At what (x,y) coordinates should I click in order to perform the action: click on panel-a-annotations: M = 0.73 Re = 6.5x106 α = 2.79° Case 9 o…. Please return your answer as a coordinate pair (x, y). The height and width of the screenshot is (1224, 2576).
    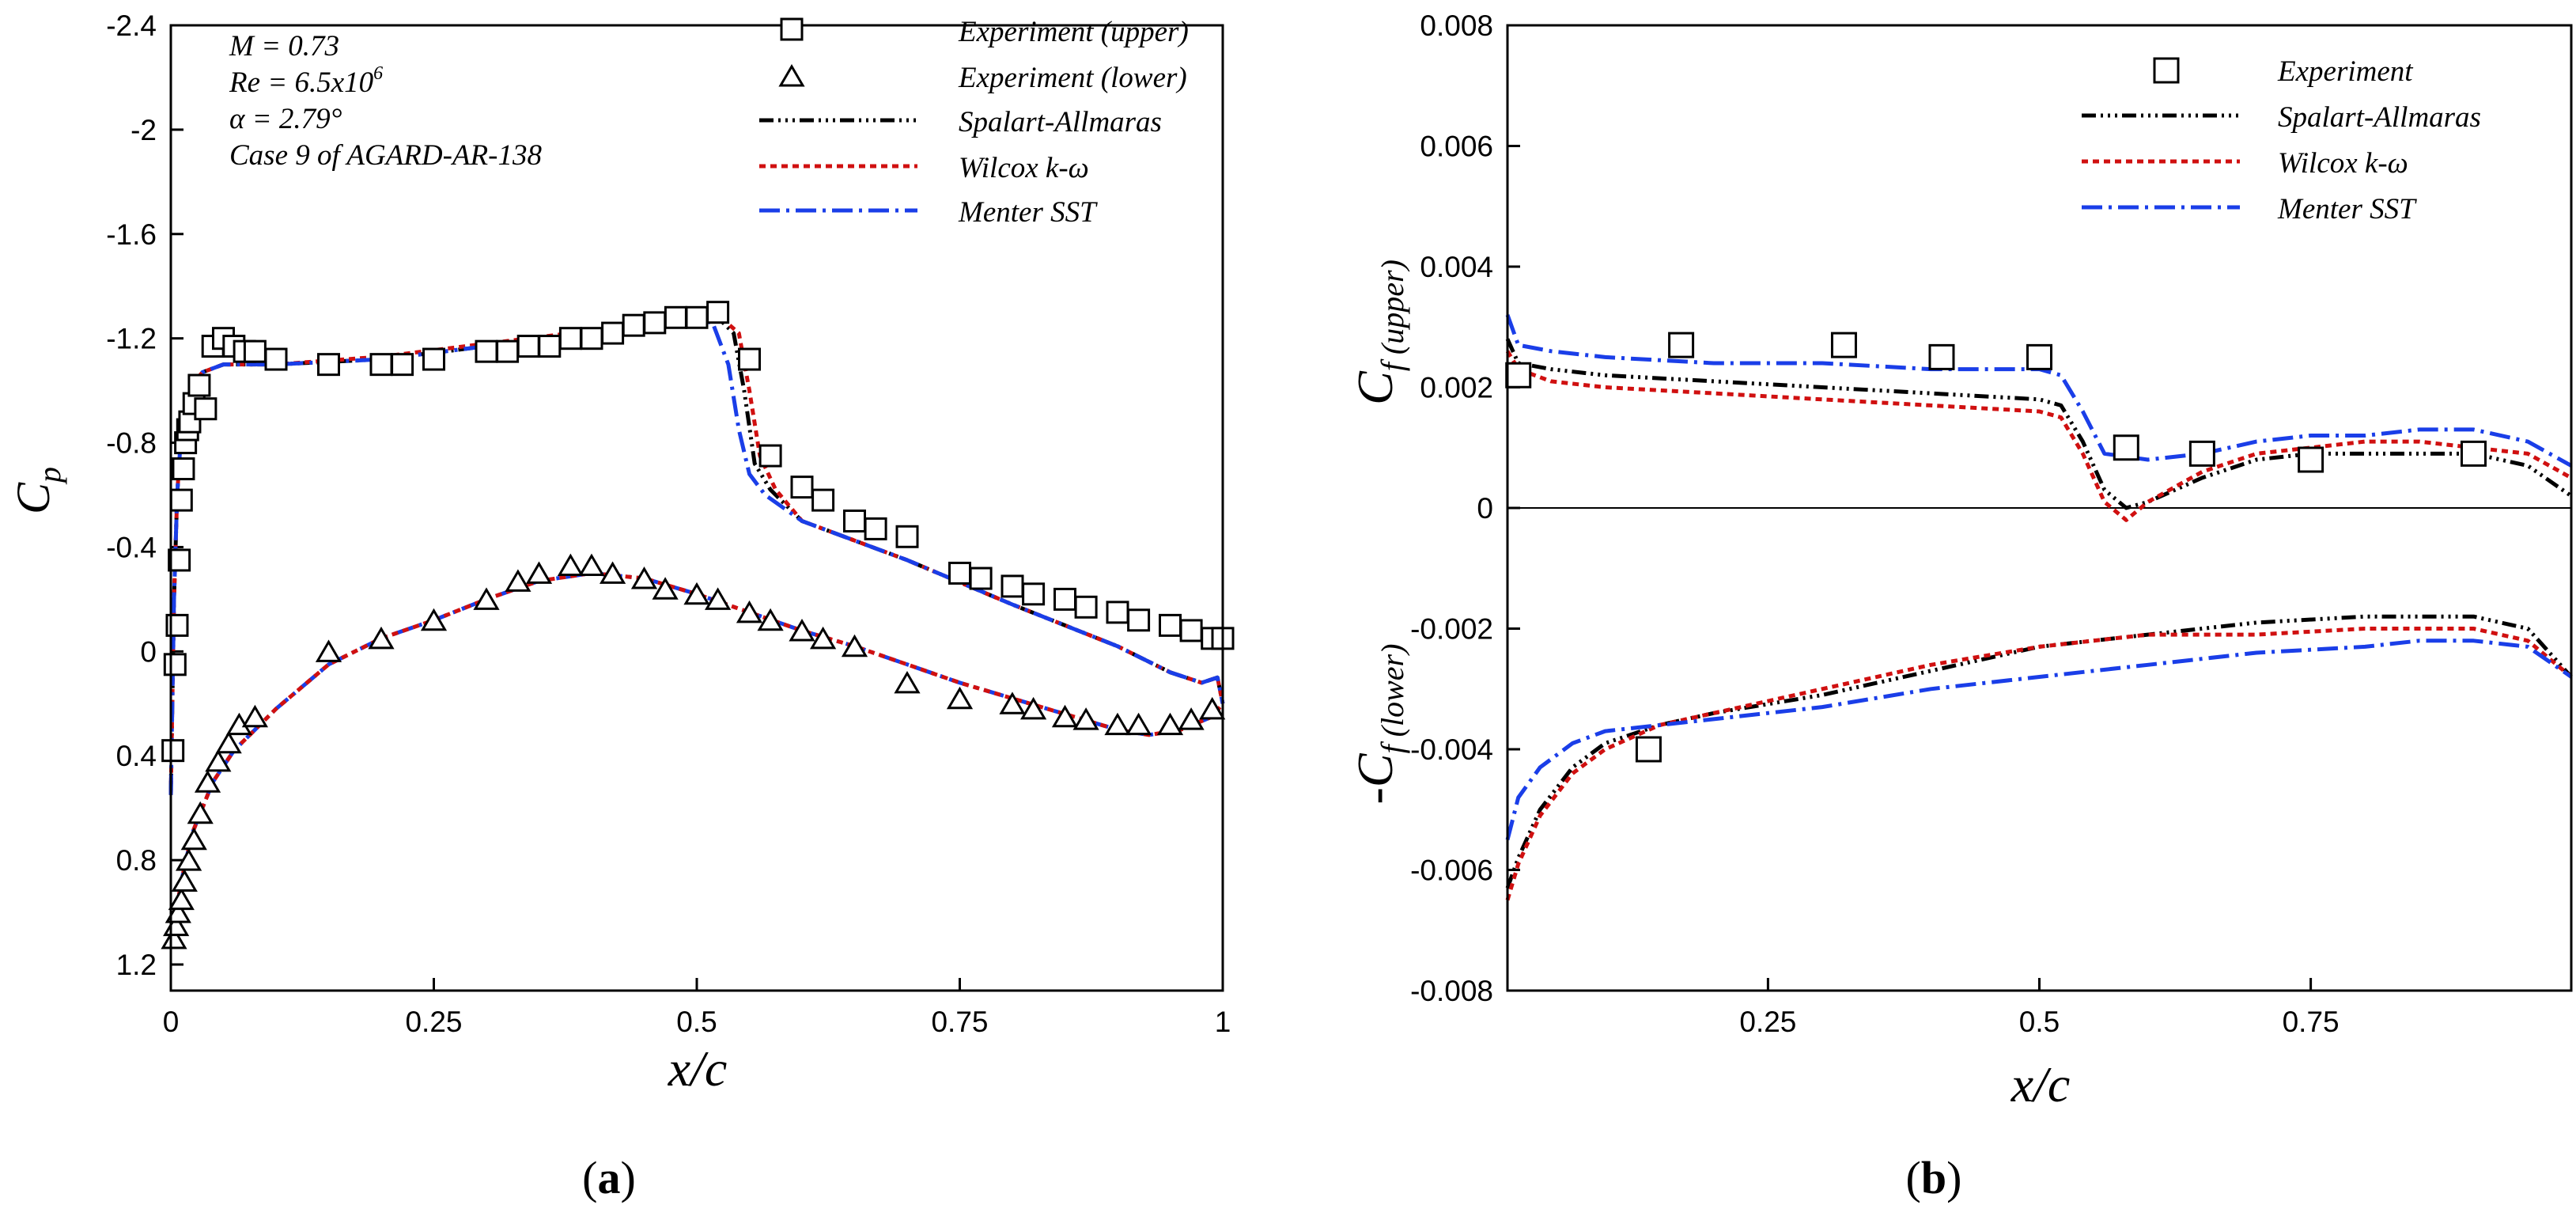
    Looking at the image, I should click on (386, 101).